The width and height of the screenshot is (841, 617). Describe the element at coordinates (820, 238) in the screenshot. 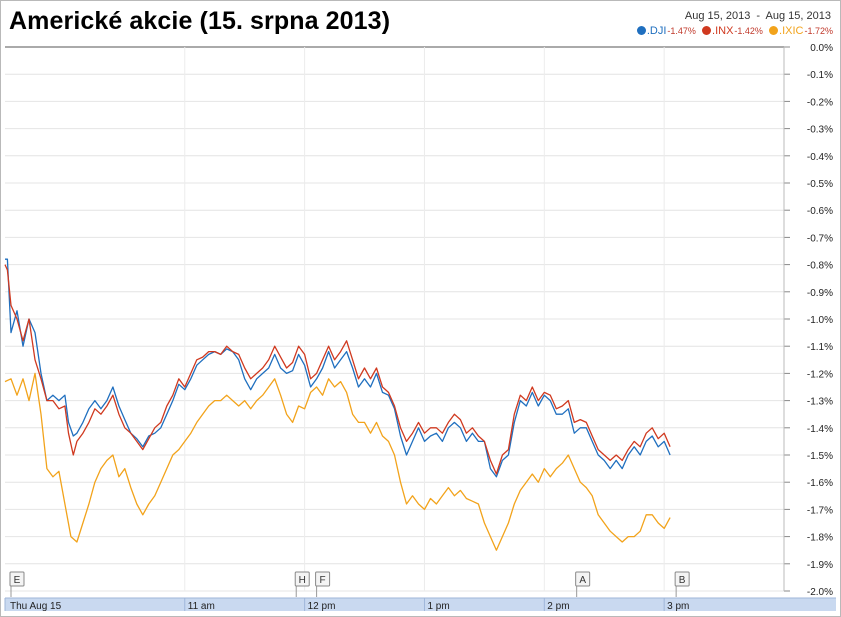

I see `y-tick-label: -0.7%` at that location.